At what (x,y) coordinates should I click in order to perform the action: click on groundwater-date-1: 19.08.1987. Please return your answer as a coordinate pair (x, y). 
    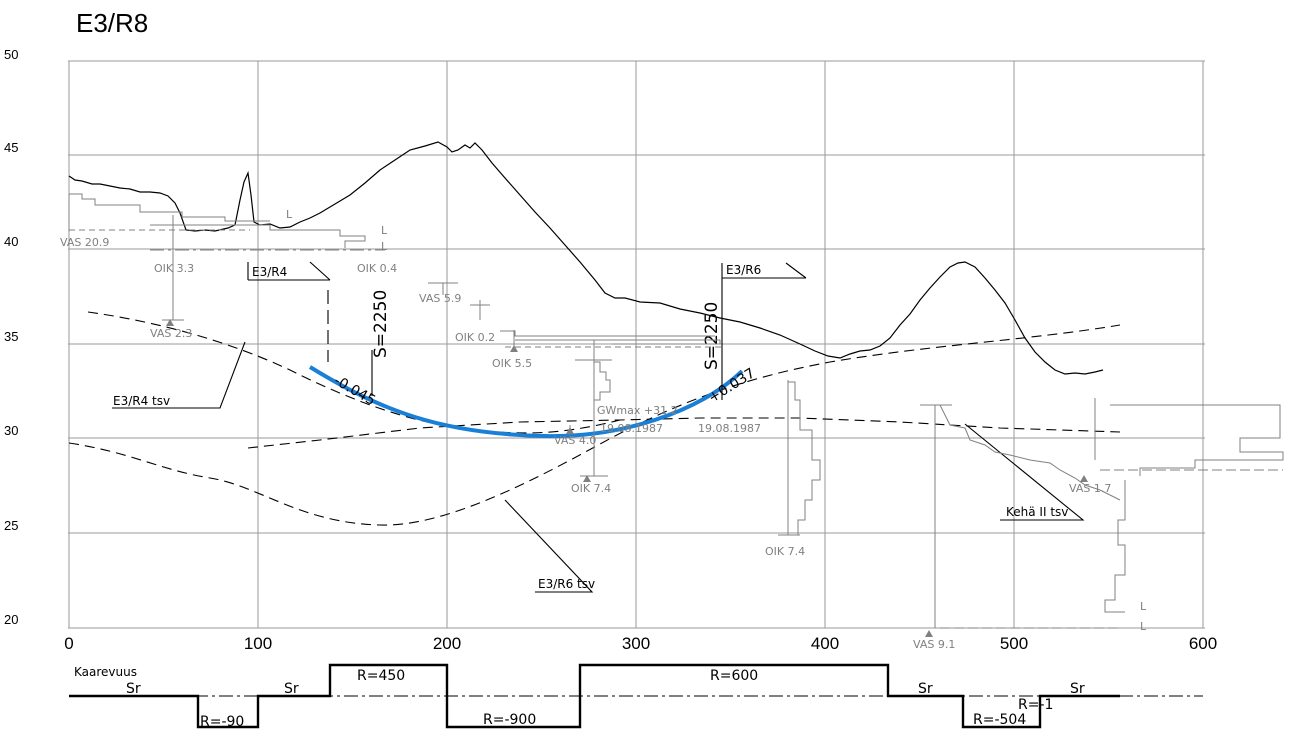
    Looking at the image, I should click on (631, 428).